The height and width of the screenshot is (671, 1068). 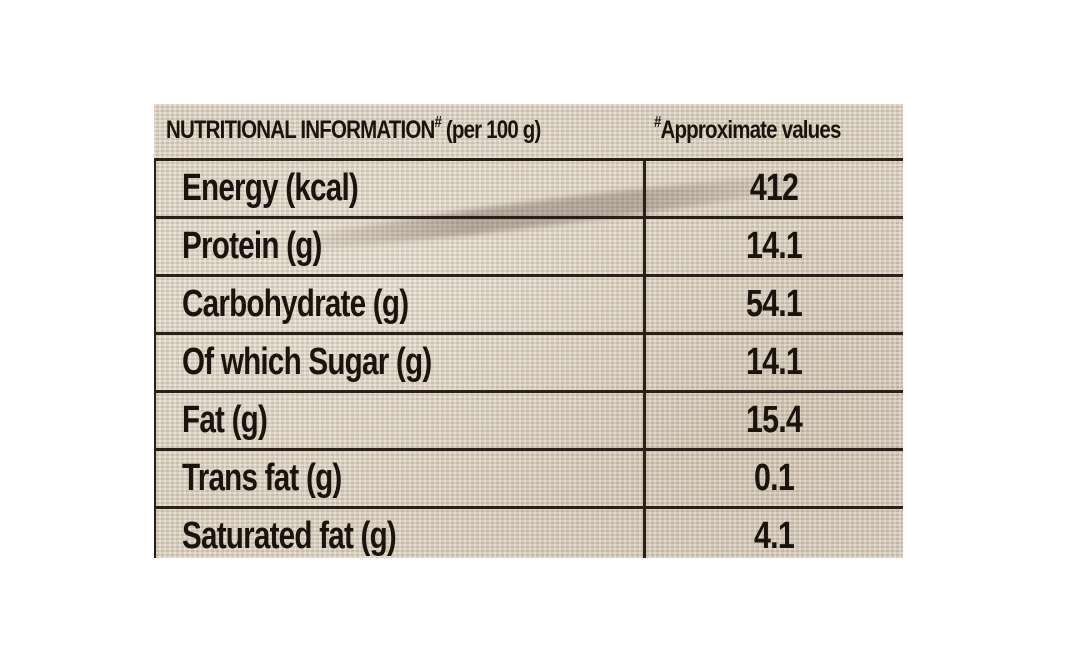 I want to click on nutrient-name: Protein (g), so click(x=252, y=246).